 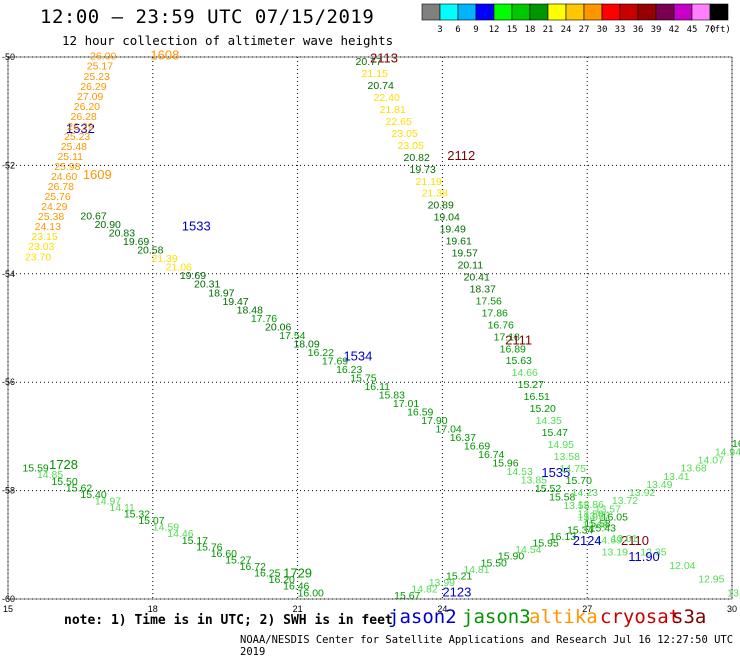 What do you see at coordinates (567, 457) in the screenshot?
I see `wave-height-point: 13.58` at bounding box center [567, 457].